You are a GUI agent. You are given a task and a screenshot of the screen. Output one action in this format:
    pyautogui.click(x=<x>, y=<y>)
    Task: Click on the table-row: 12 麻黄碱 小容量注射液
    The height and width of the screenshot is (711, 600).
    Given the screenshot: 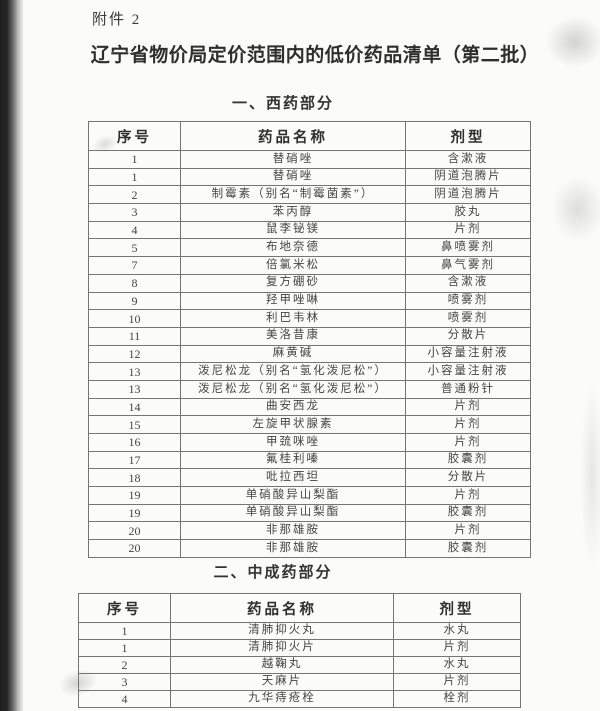 What is the action you would take?
    pyautogui.click(x=309, y=354)
    